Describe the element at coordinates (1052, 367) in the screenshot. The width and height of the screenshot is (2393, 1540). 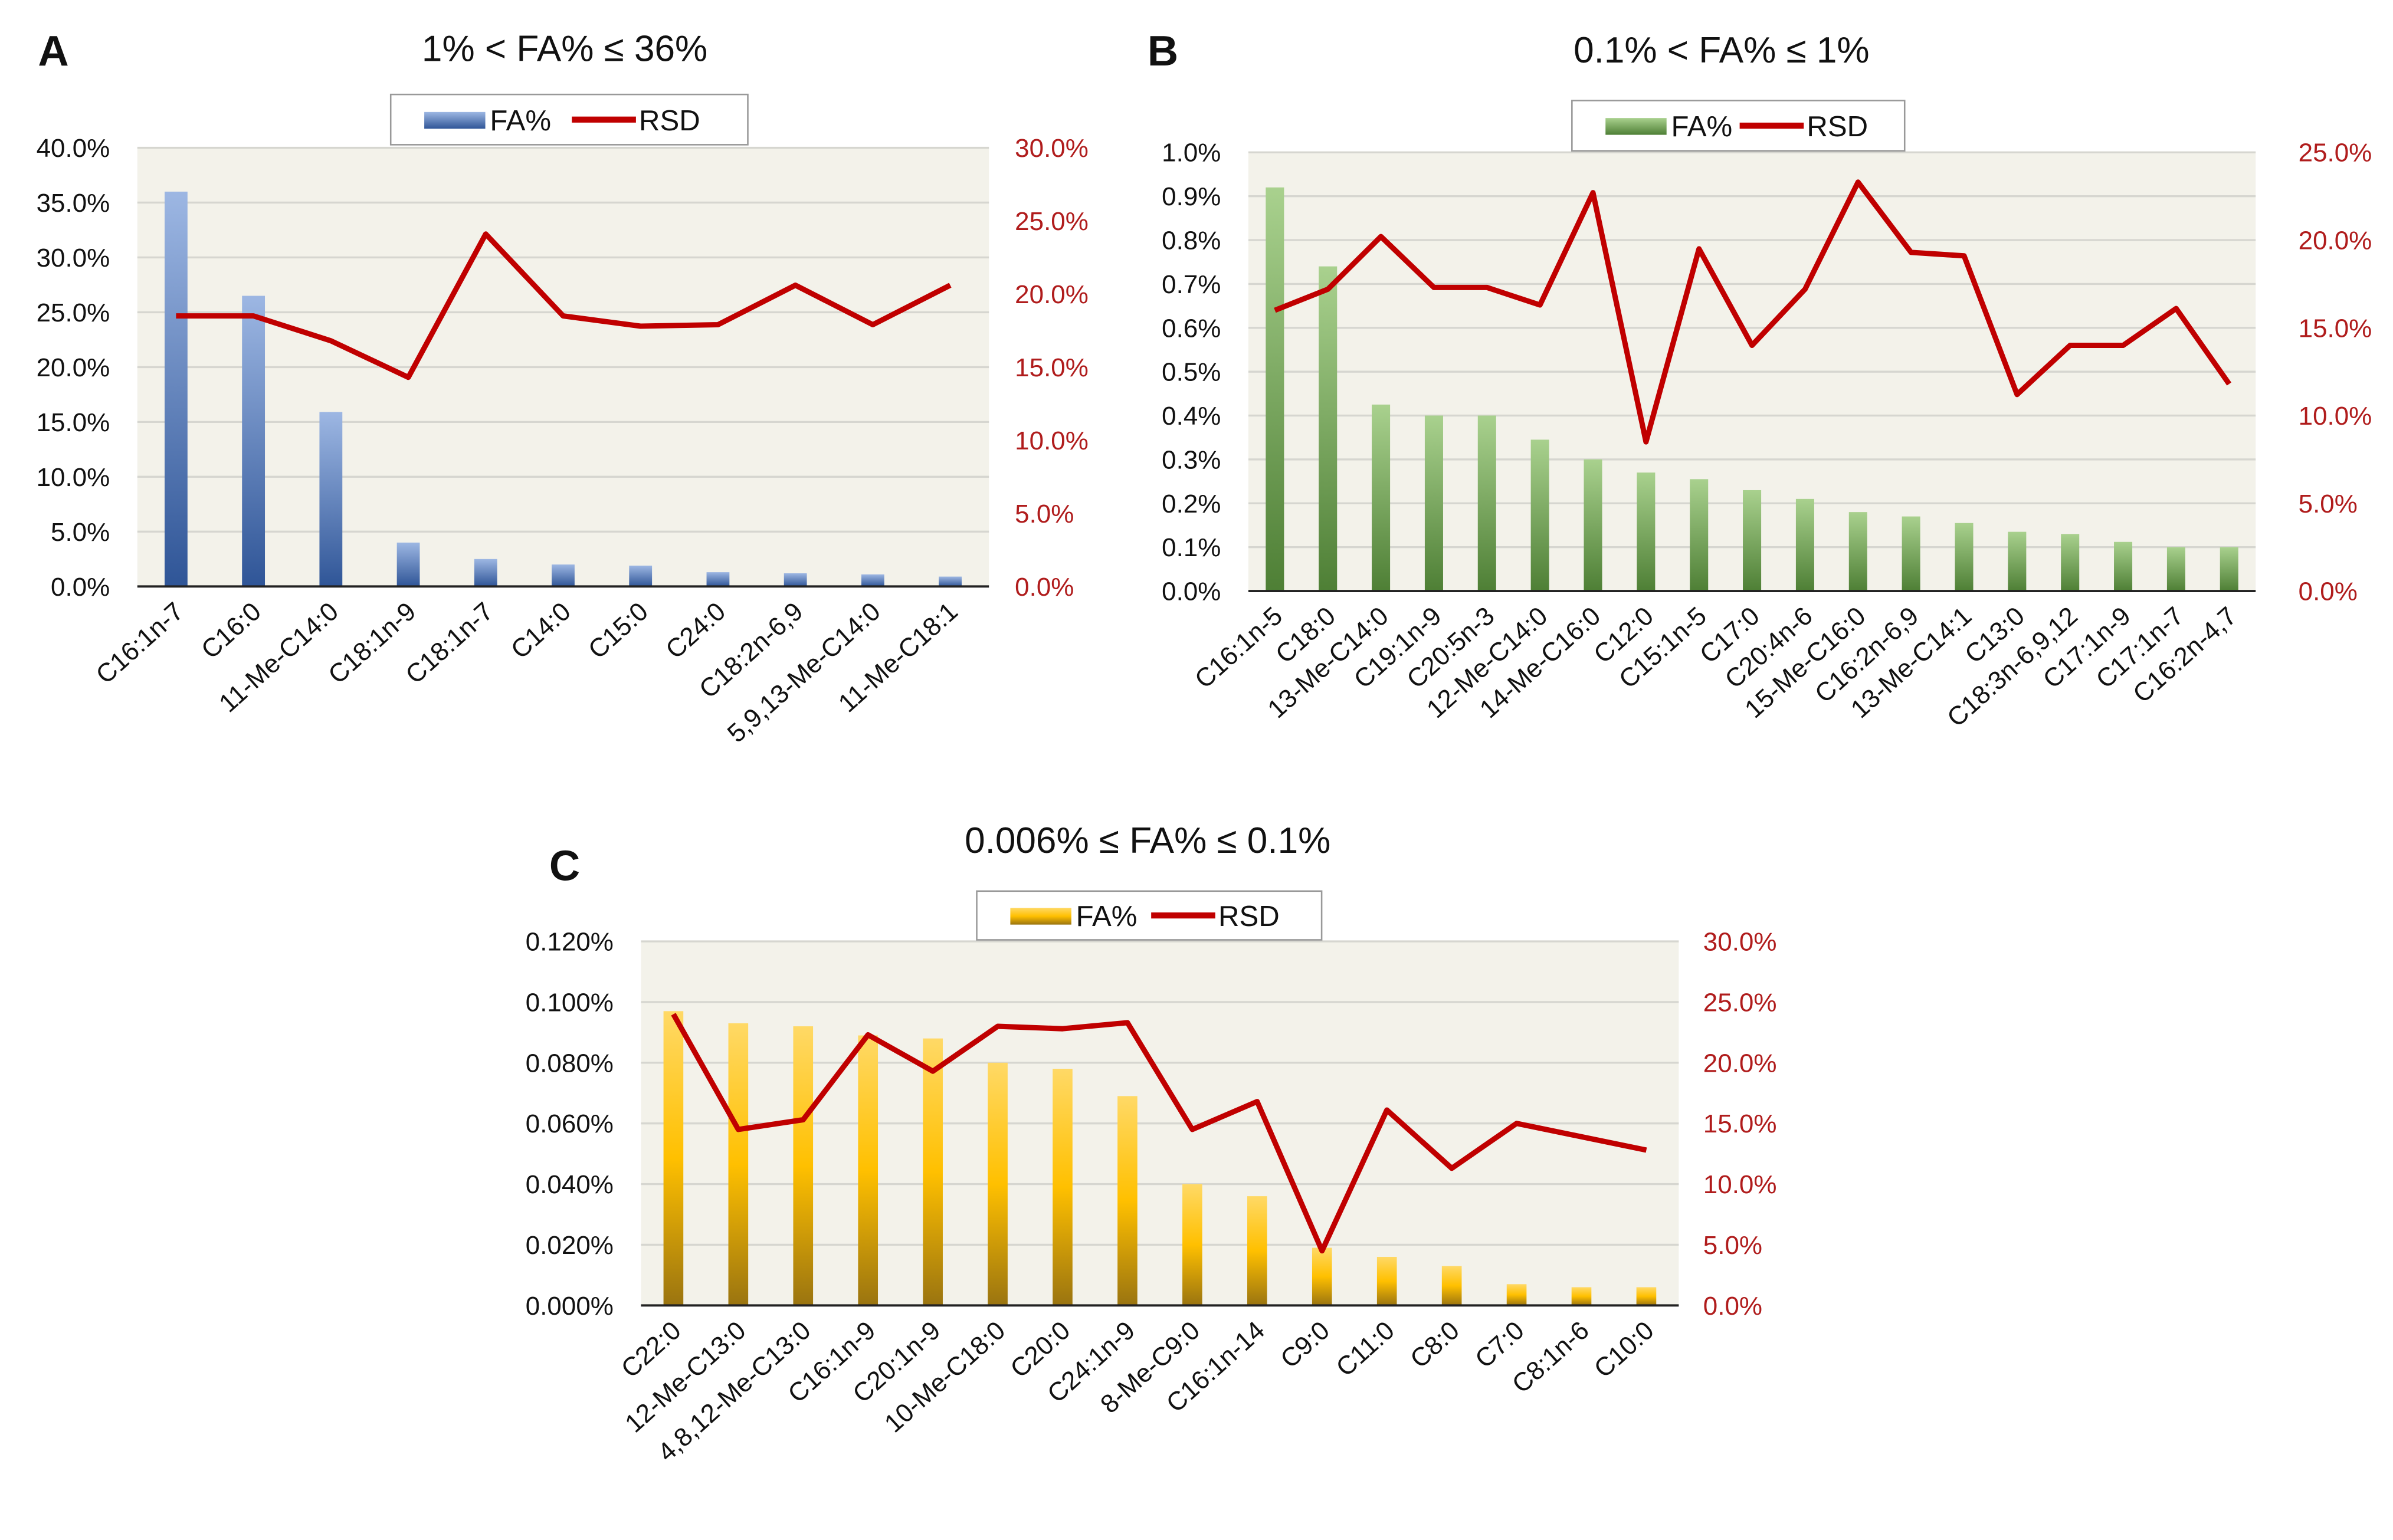
I see `y2-tick-label: 15.0%` at that location.